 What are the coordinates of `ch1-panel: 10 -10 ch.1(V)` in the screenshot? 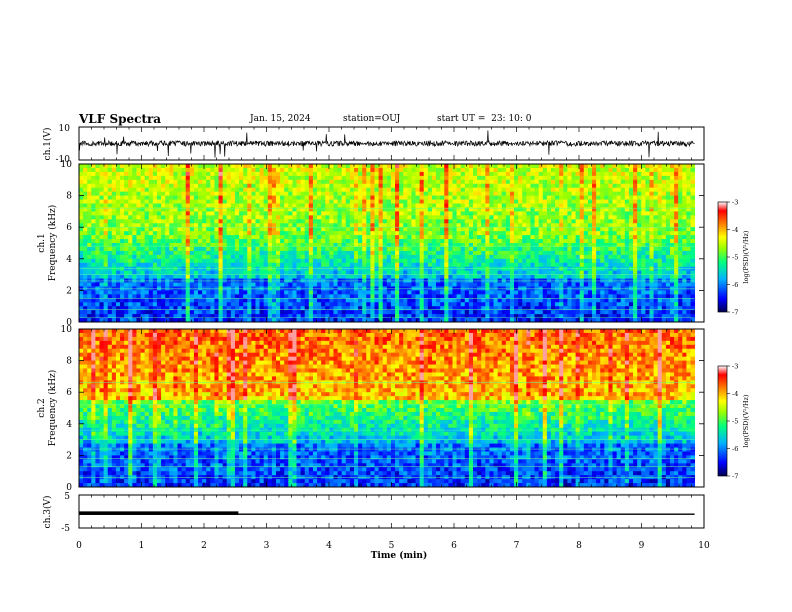 It's located at (373, 144).